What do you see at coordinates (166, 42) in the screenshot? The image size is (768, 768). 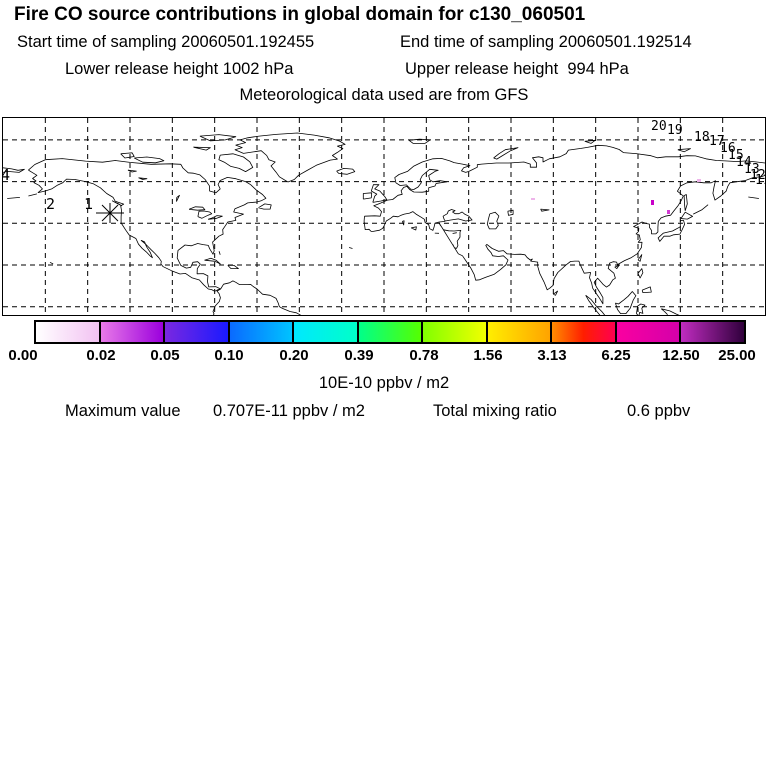 I see `start-time-text: Start time of sampling 20060501.192455` at bounding box center [166, 42].